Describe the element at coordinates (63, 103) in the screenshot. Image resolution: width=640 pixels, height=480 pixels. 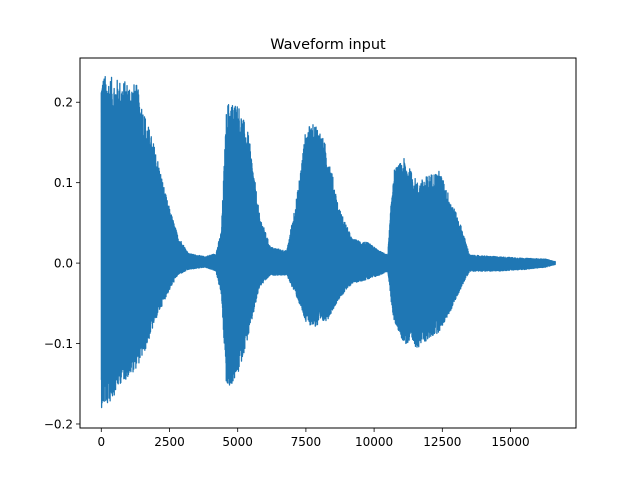
I see `y-tick-label: 0.2` at that location.